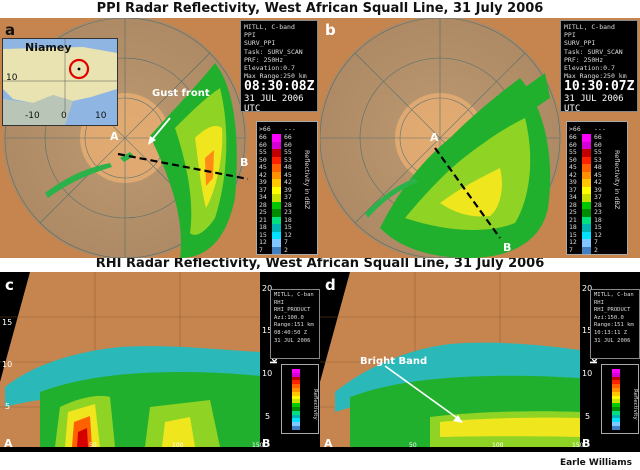 This screenshot has width=640, height=470. I want to click on legend-left-value: 25, so click(573, 212).